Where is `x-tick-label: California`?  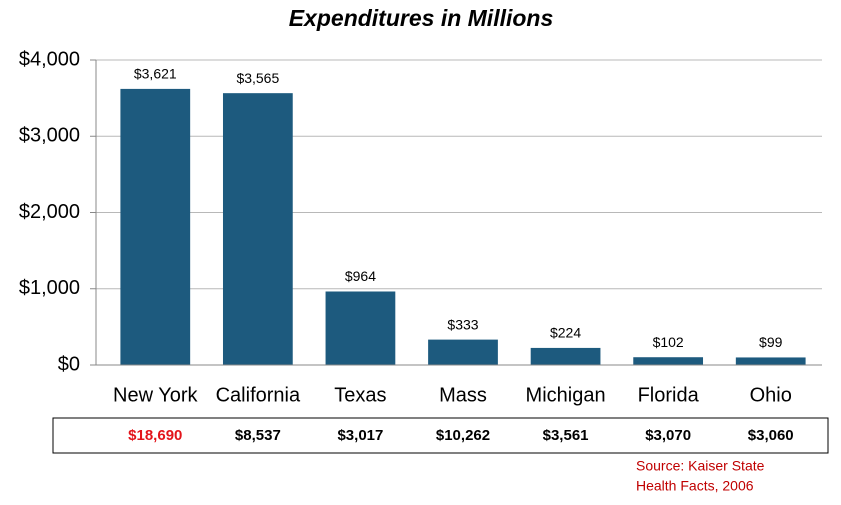 x-tick-label: California is located at coordinates (258, 395).